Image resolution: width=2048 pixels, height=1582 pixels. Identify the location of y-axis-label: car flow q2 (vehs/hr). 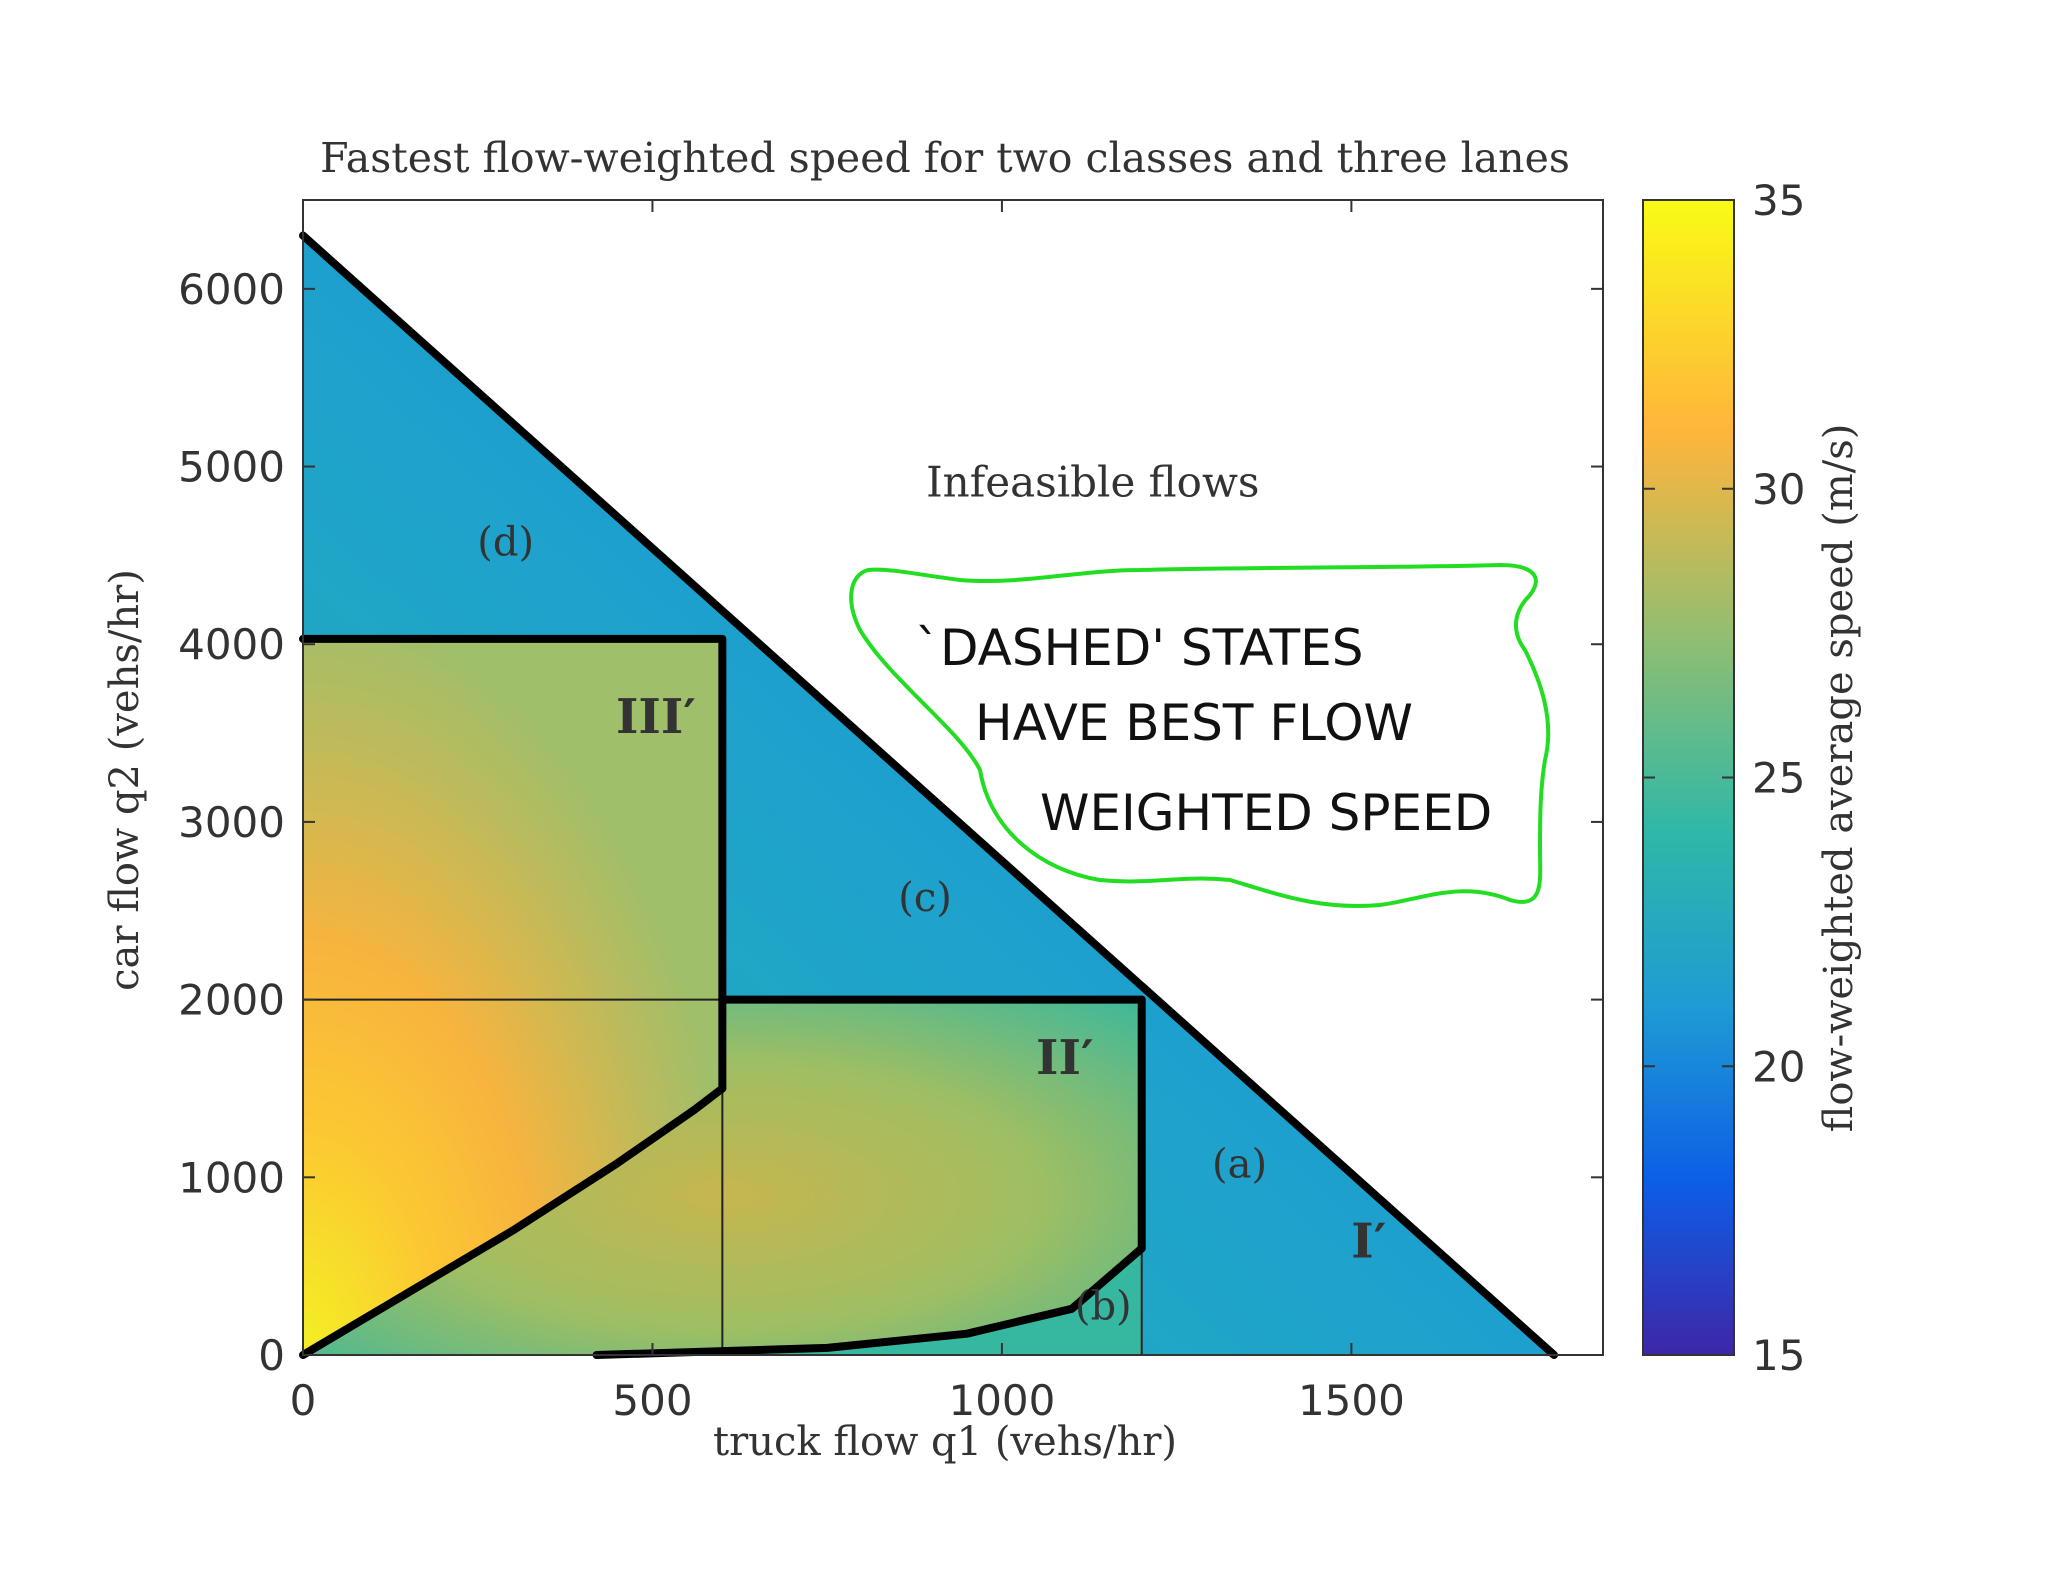
(125, 780).